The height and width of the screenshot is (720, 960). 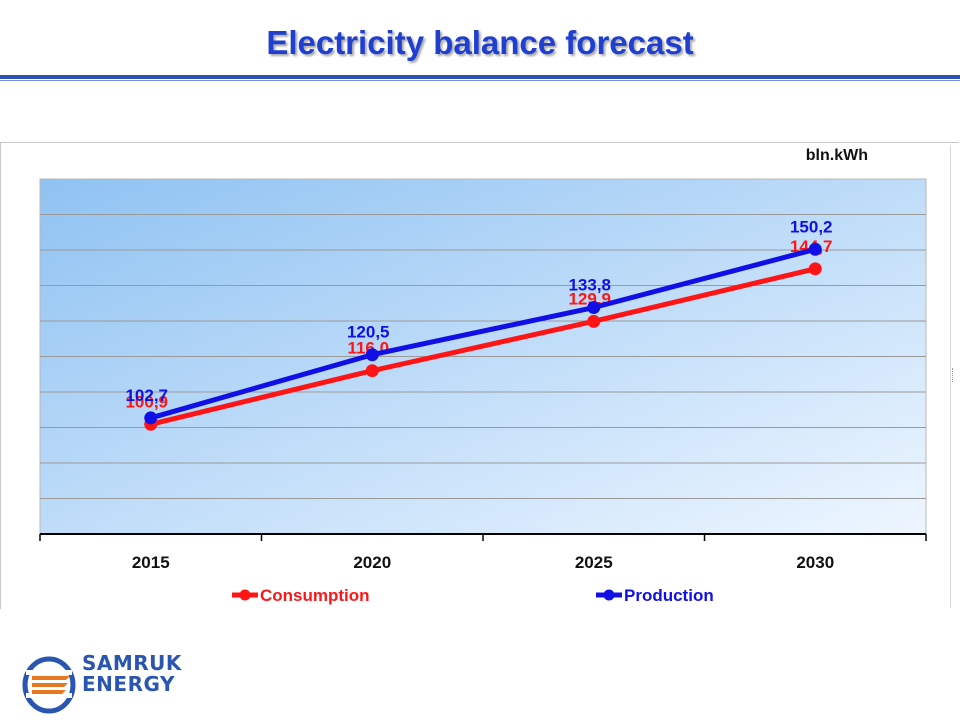 What do you see at coordinates (836, 155) in the screenshot?
I see `unit-label: bln.kWh` at bounding box center [836, 155].